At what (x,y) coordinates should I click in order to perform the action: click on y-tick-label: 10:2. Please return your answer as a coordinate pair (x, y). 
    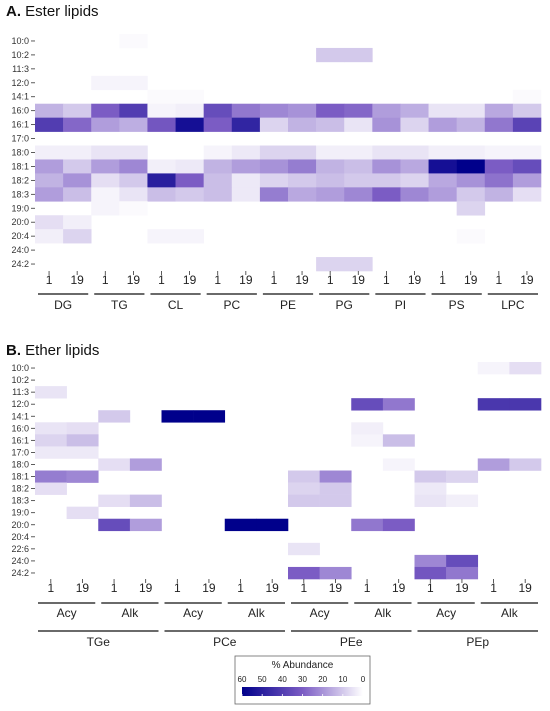
    Looking at the image, I should click on (20, 55).